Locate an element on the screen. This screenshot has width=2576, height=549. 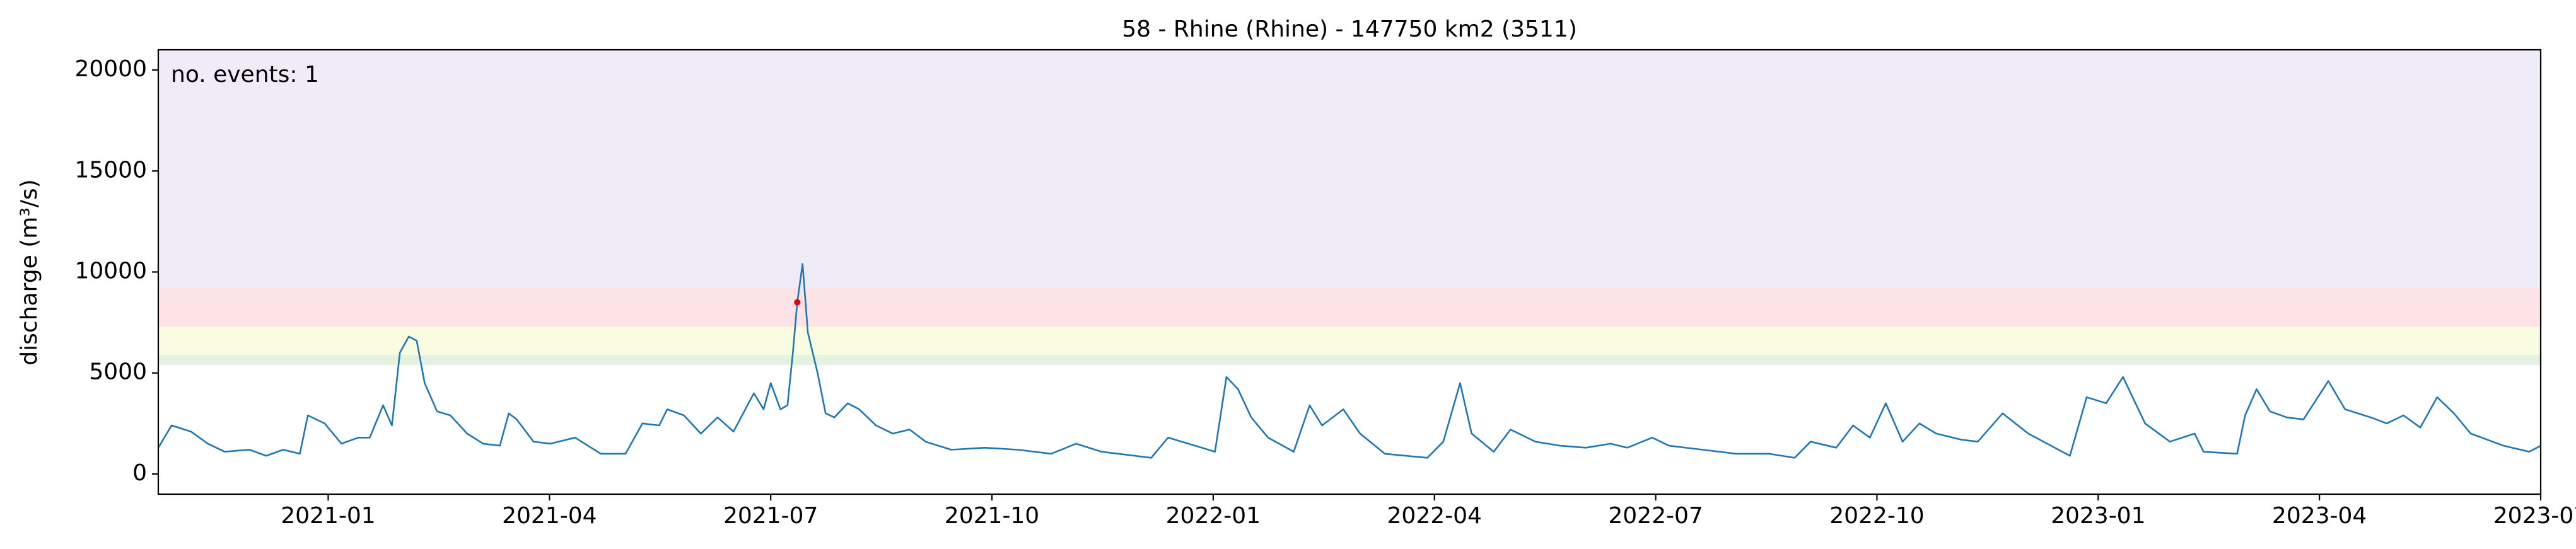
x-tick-label: 2023-01 is located at coordinates (2098, 516).